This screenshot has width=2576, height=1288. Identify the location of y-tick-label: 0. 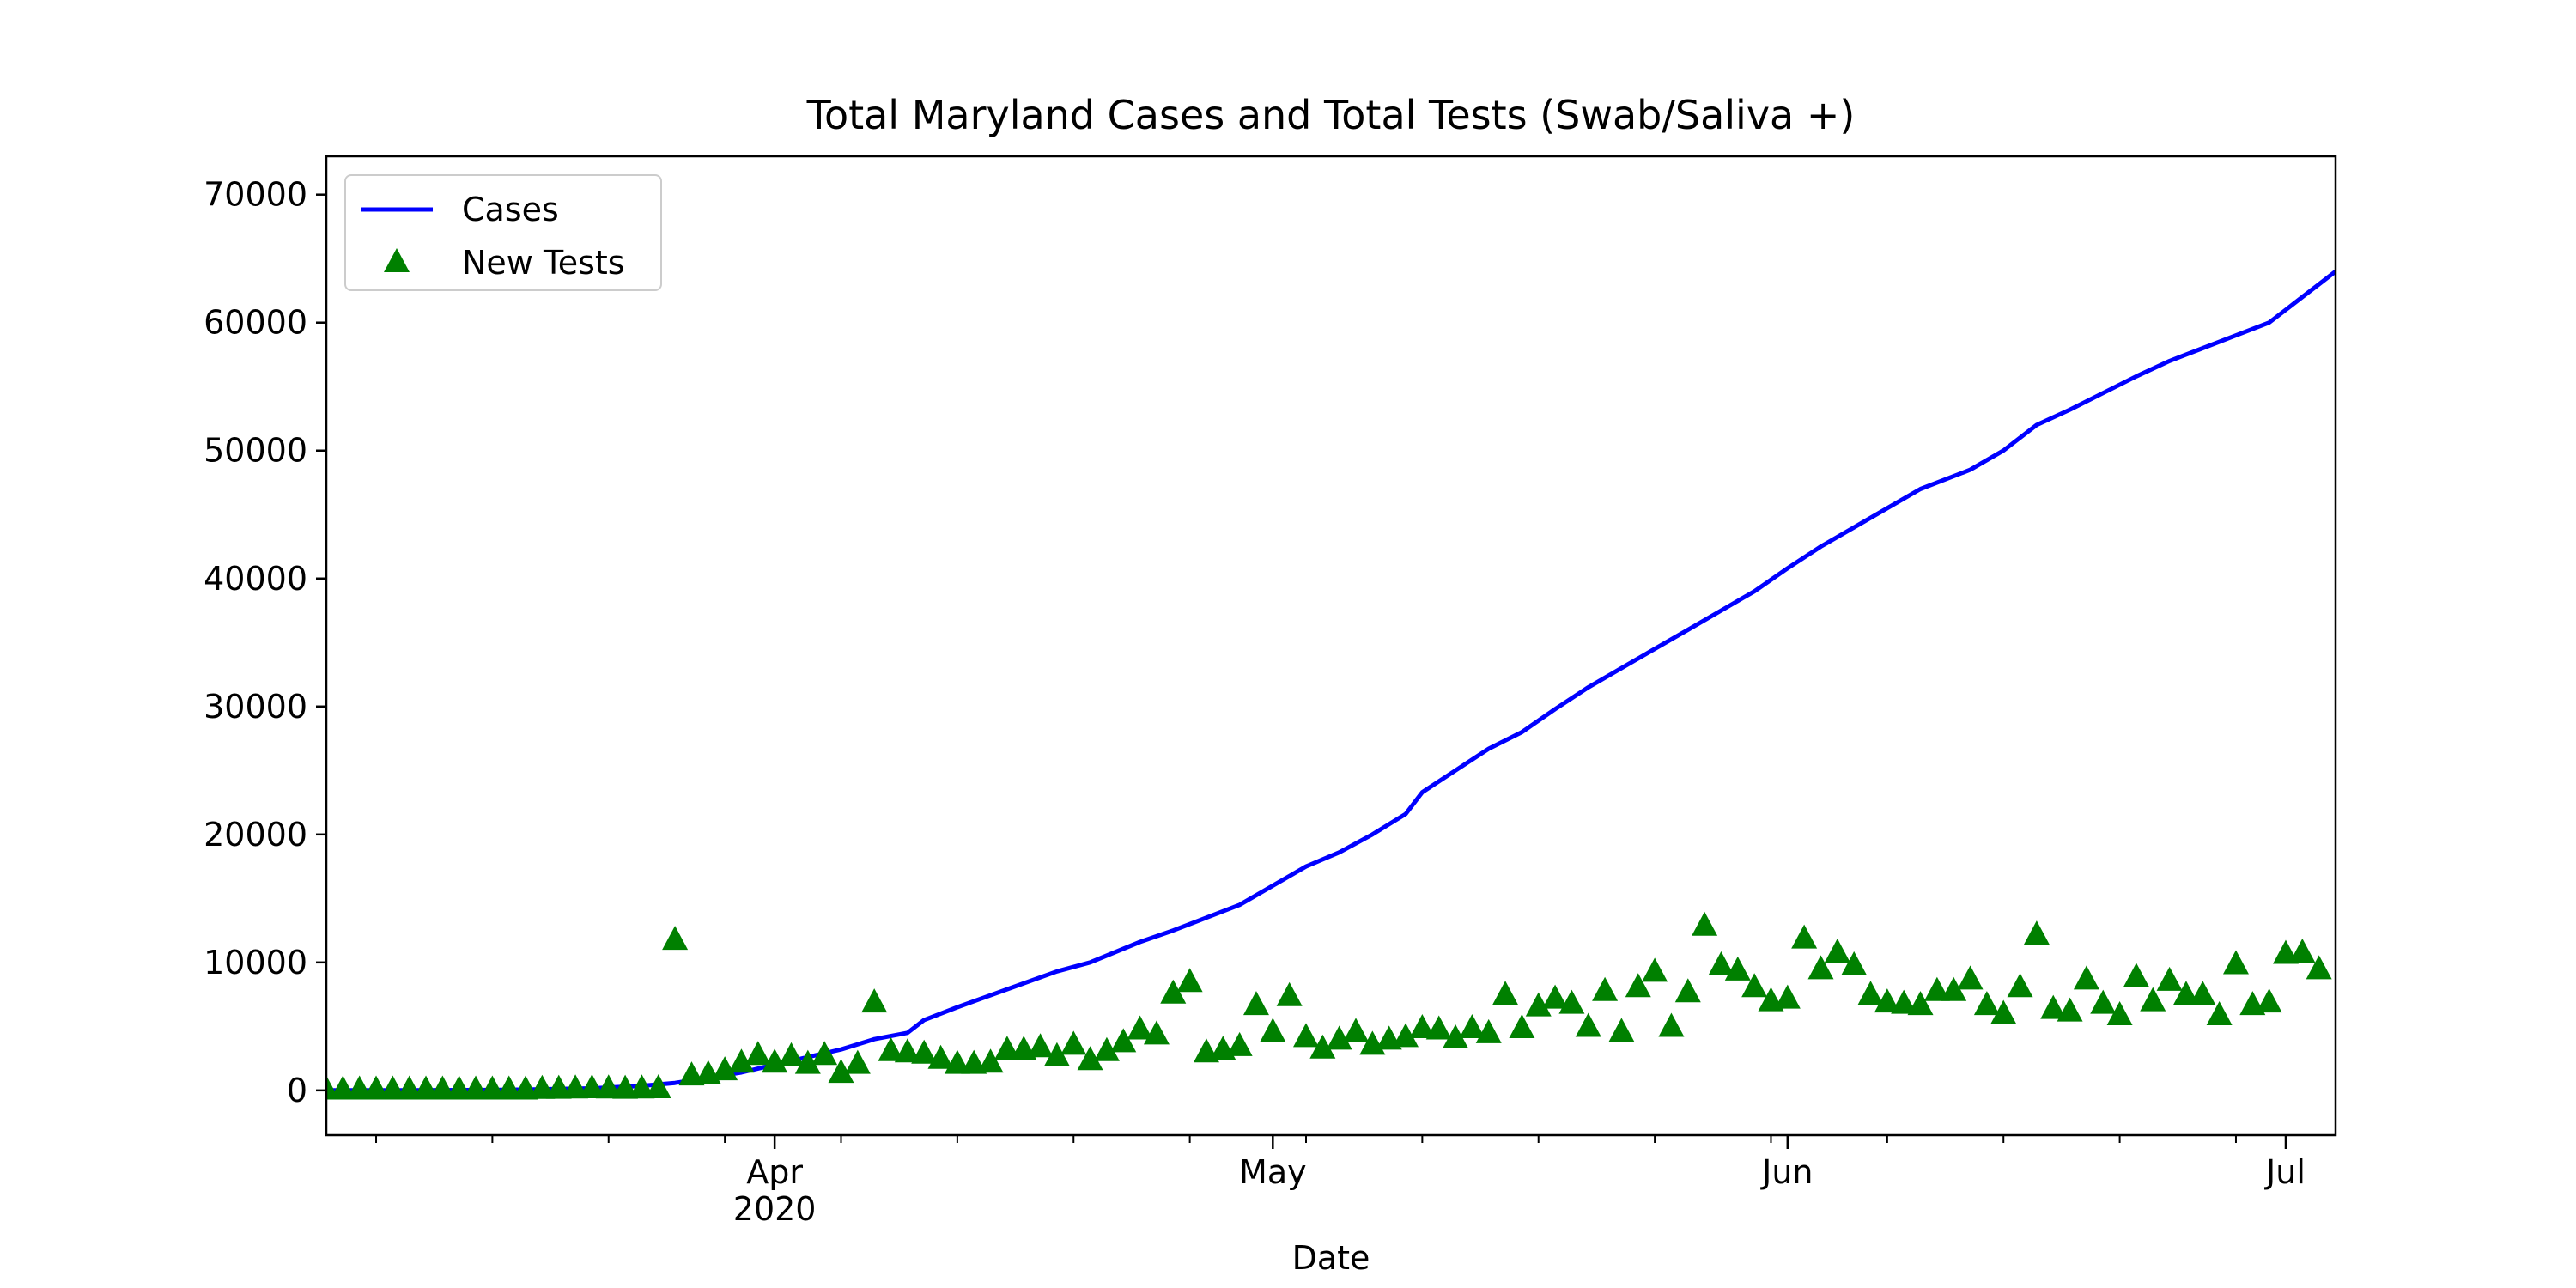
(297, 1090).